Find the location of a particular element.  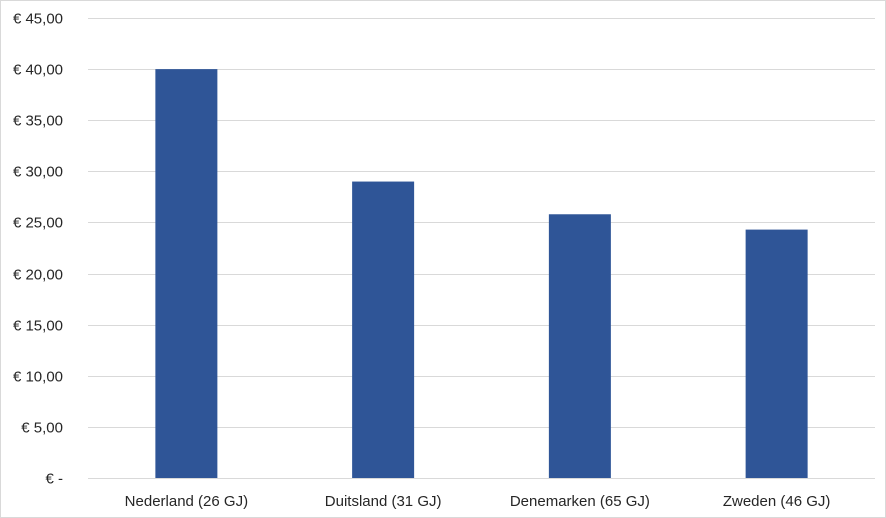

y-tick-label: € 5,00 is located at coordinates (42, 428).